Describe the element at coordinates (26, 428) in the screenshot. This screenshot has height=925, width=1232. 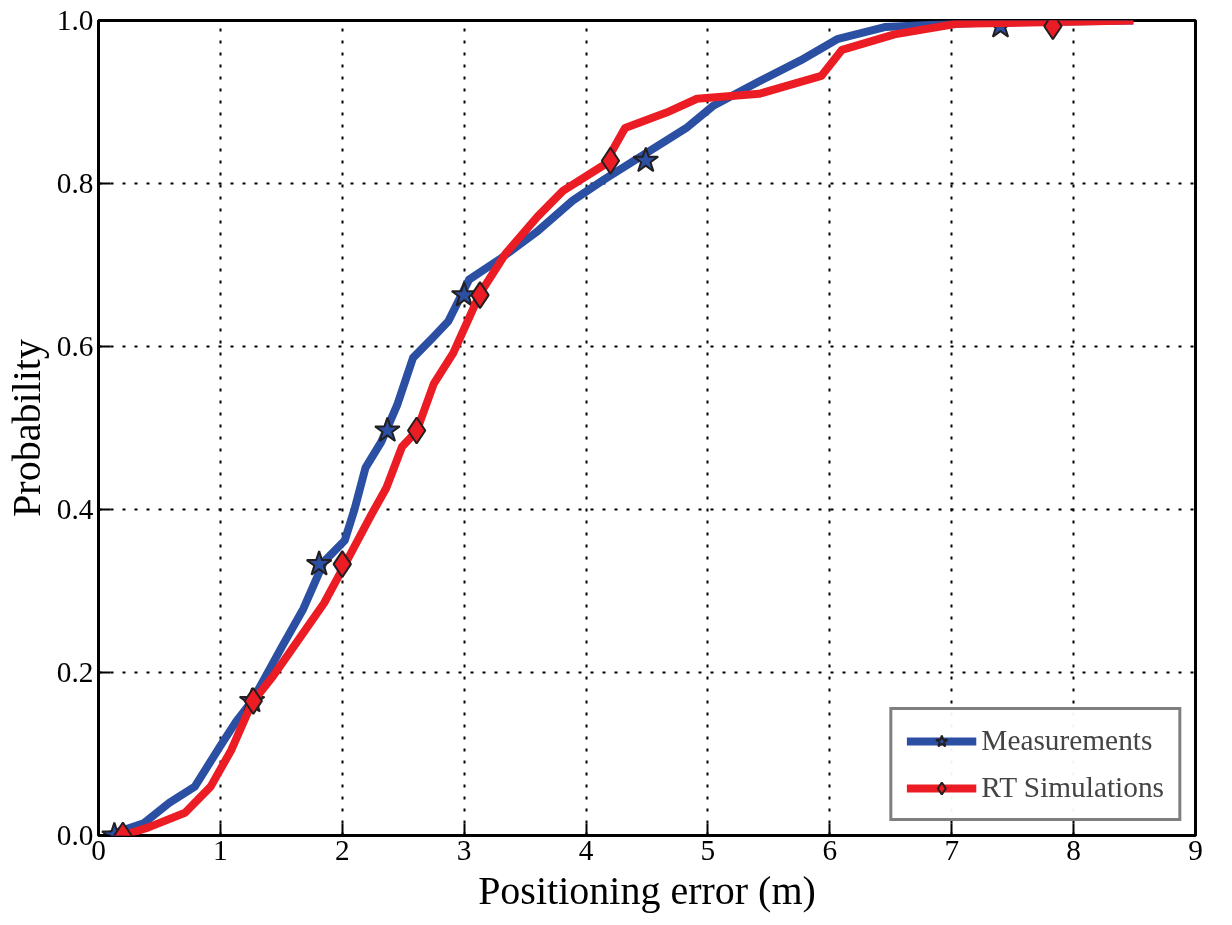
I see `y-axis-title: Probability` at that location.